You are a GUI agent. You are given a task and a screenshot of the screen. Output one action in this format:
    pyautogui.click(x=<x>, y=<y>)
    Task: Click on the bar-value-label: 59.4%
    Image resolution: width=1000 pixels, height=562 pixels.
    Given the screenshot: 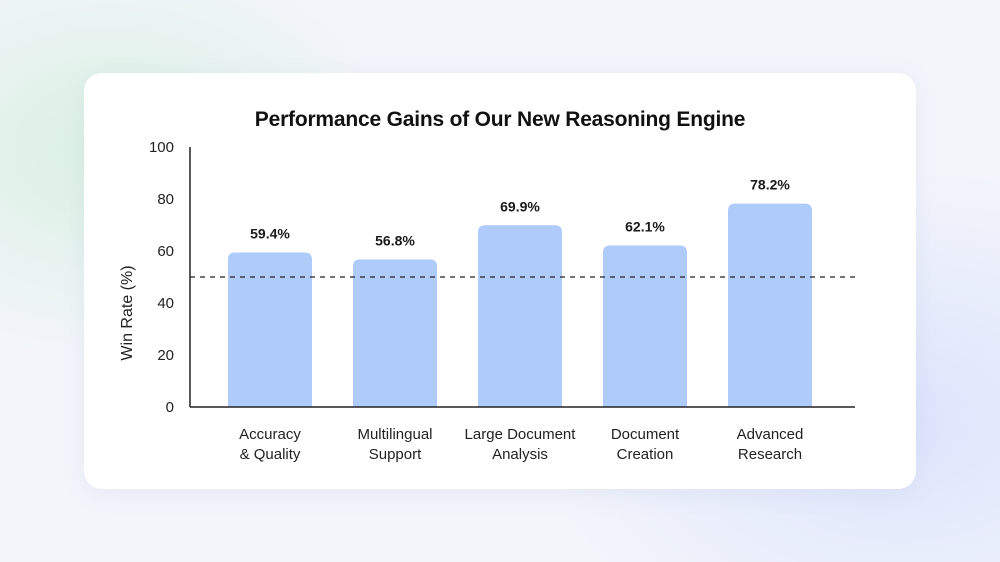 What is the action you would take?
    pyautogui.click(x=270, y=234)
    